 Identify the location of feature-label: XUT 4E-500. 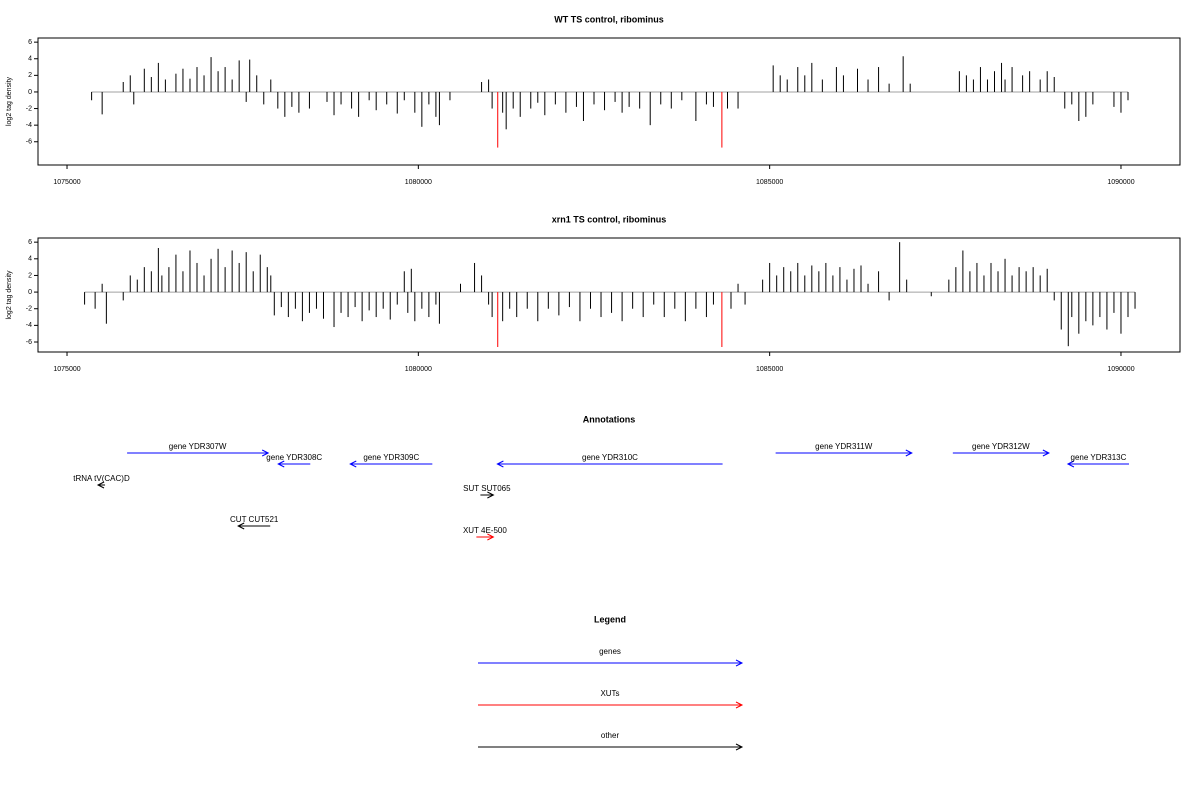
(485, 530).